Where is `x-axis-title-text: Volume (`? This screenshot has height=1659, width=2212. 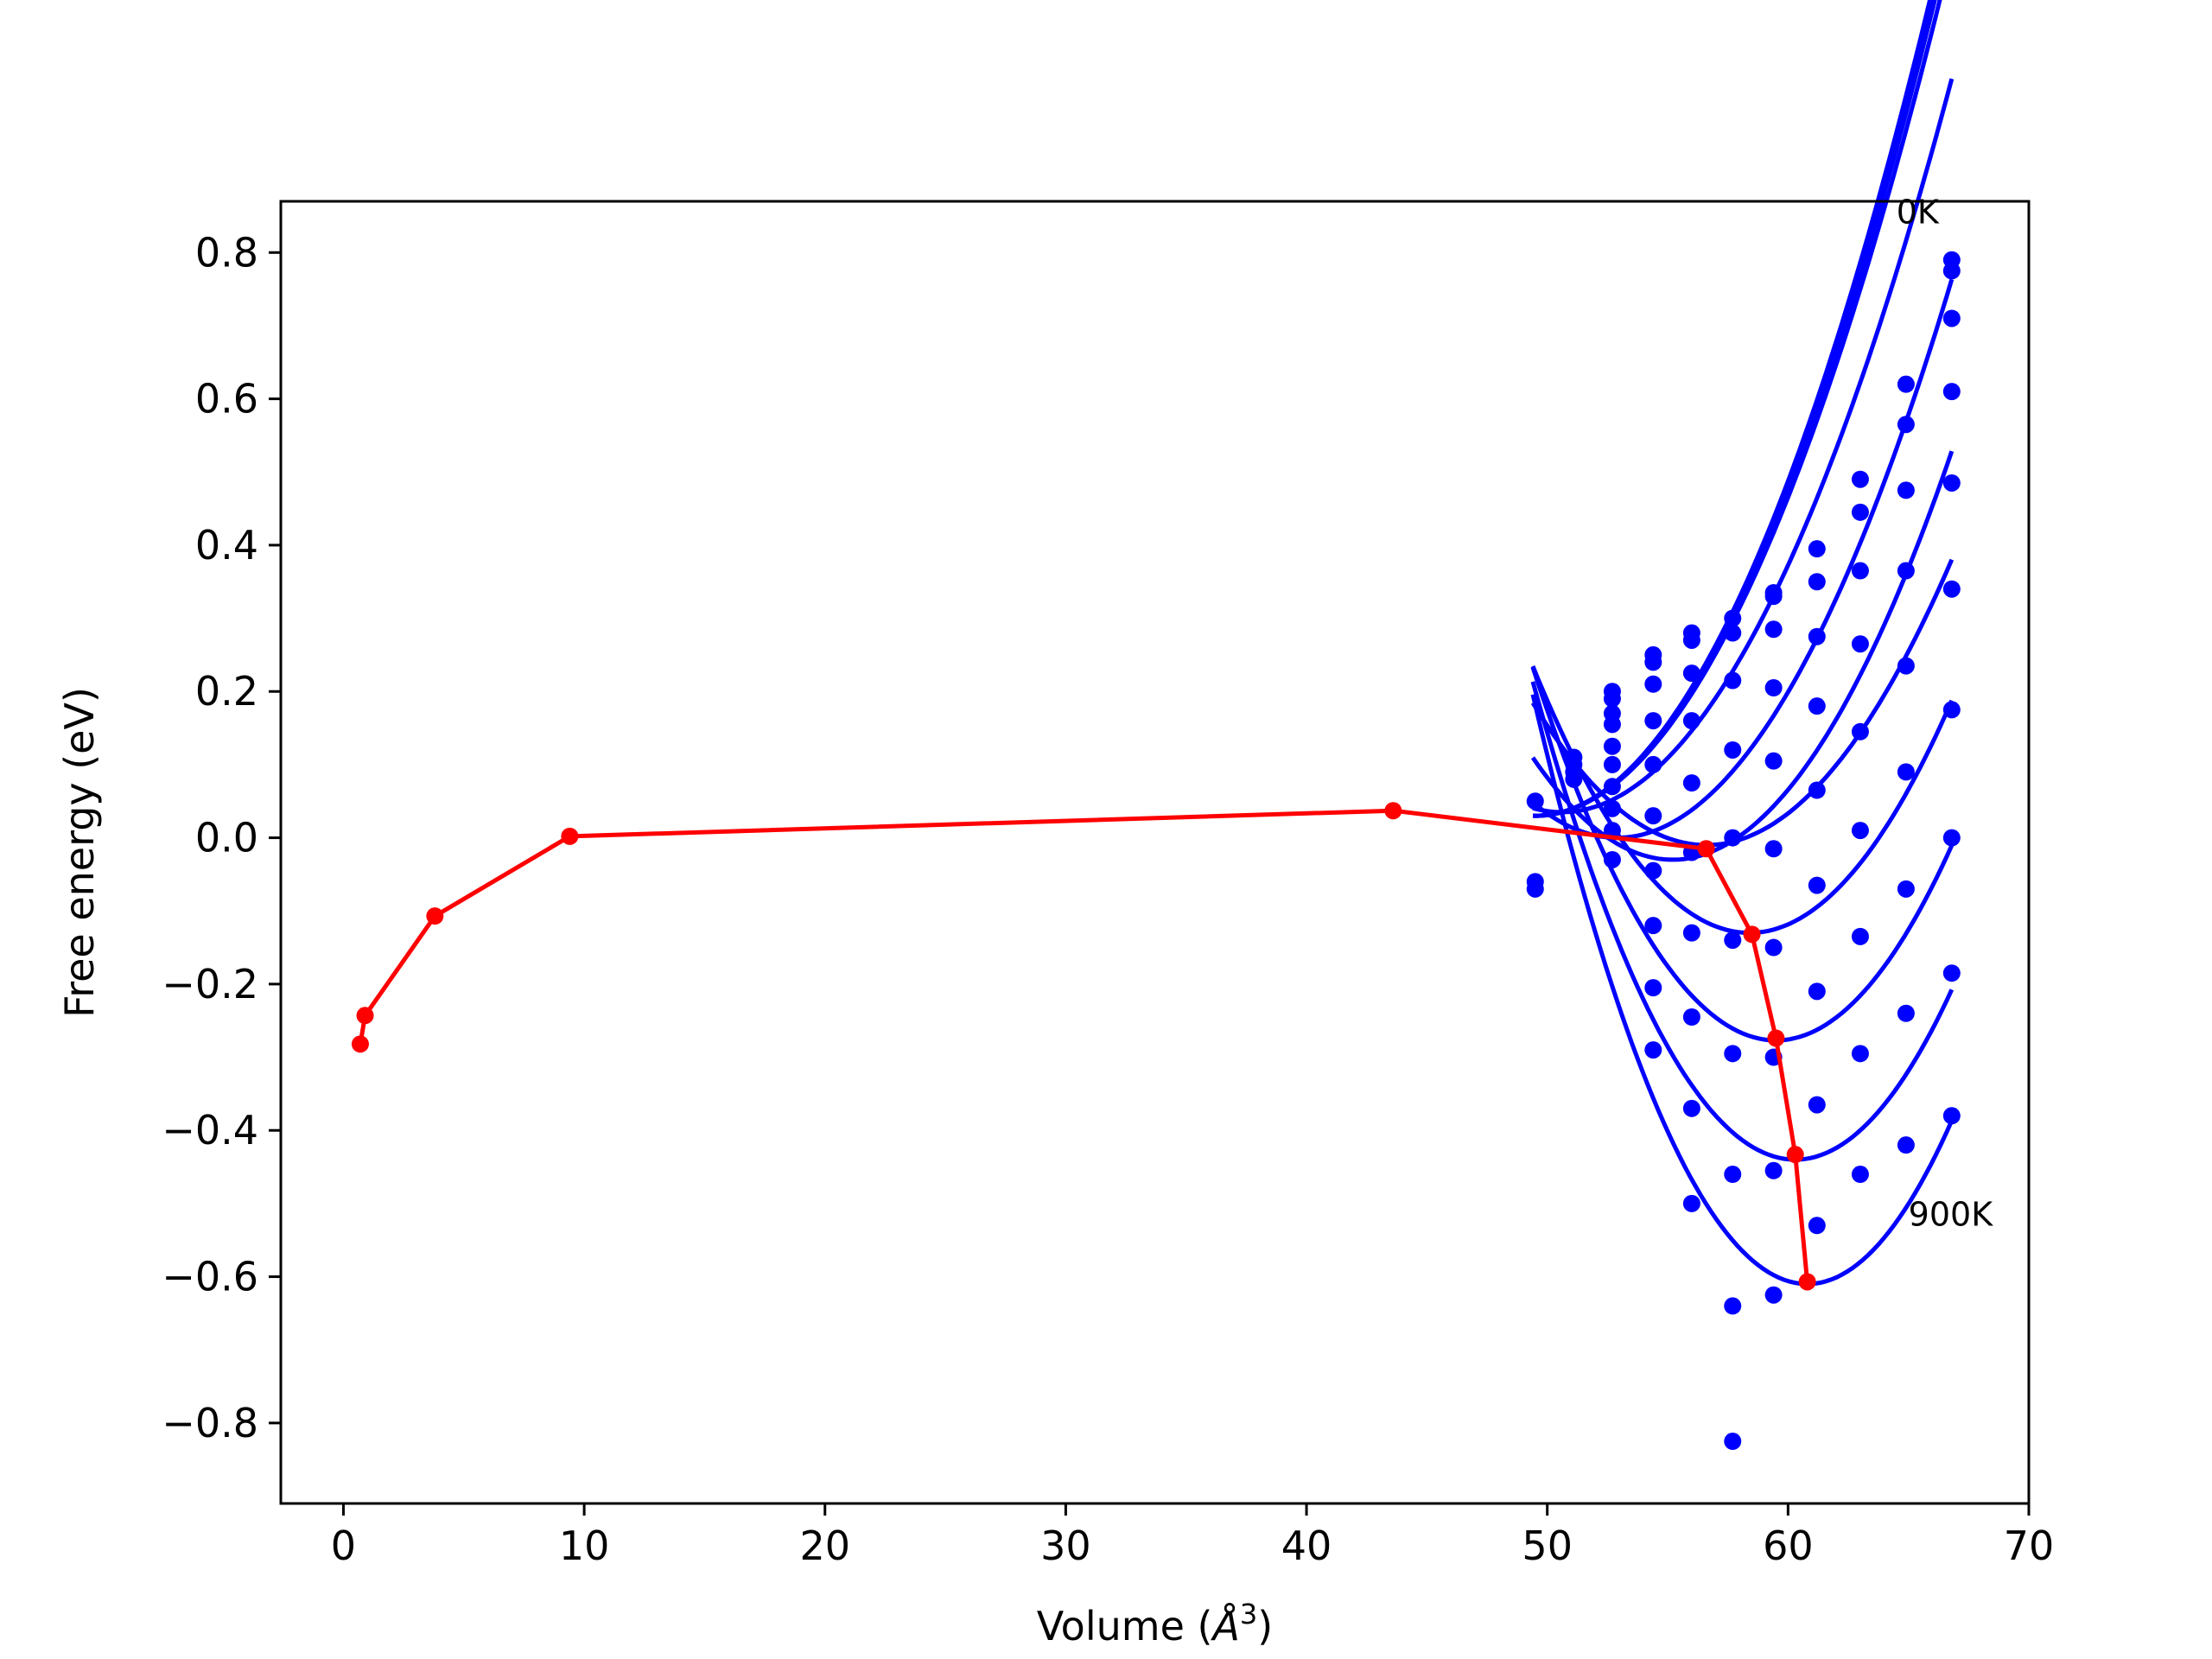 x-axis-title-text: Volume ( is located at coordinates (1125, 1626).